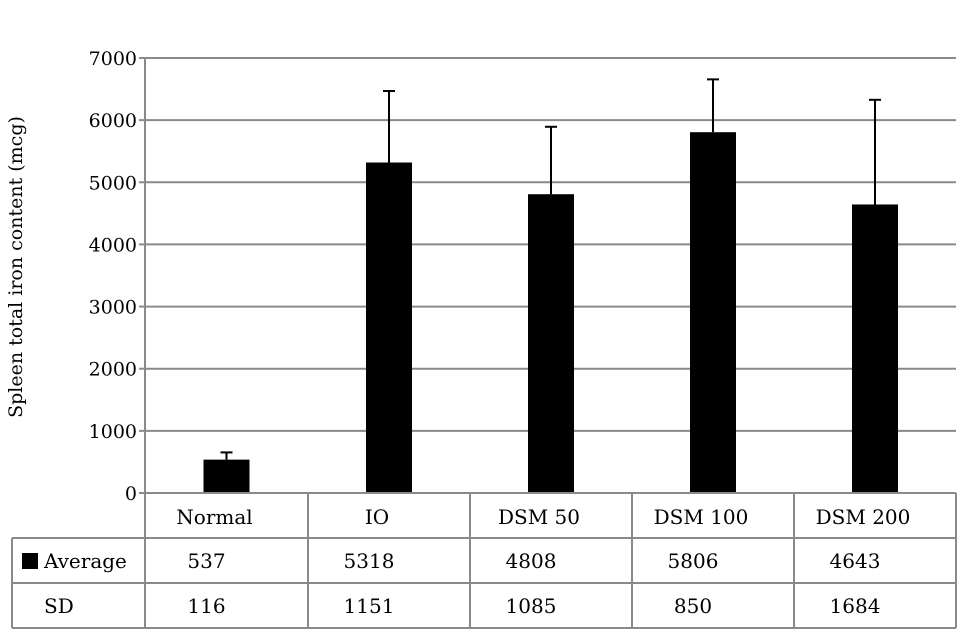  What do you see at coordinates (113, 370) in the screenshot?
I see `y-tick-label: 2000` at bounding box center [113, 370].